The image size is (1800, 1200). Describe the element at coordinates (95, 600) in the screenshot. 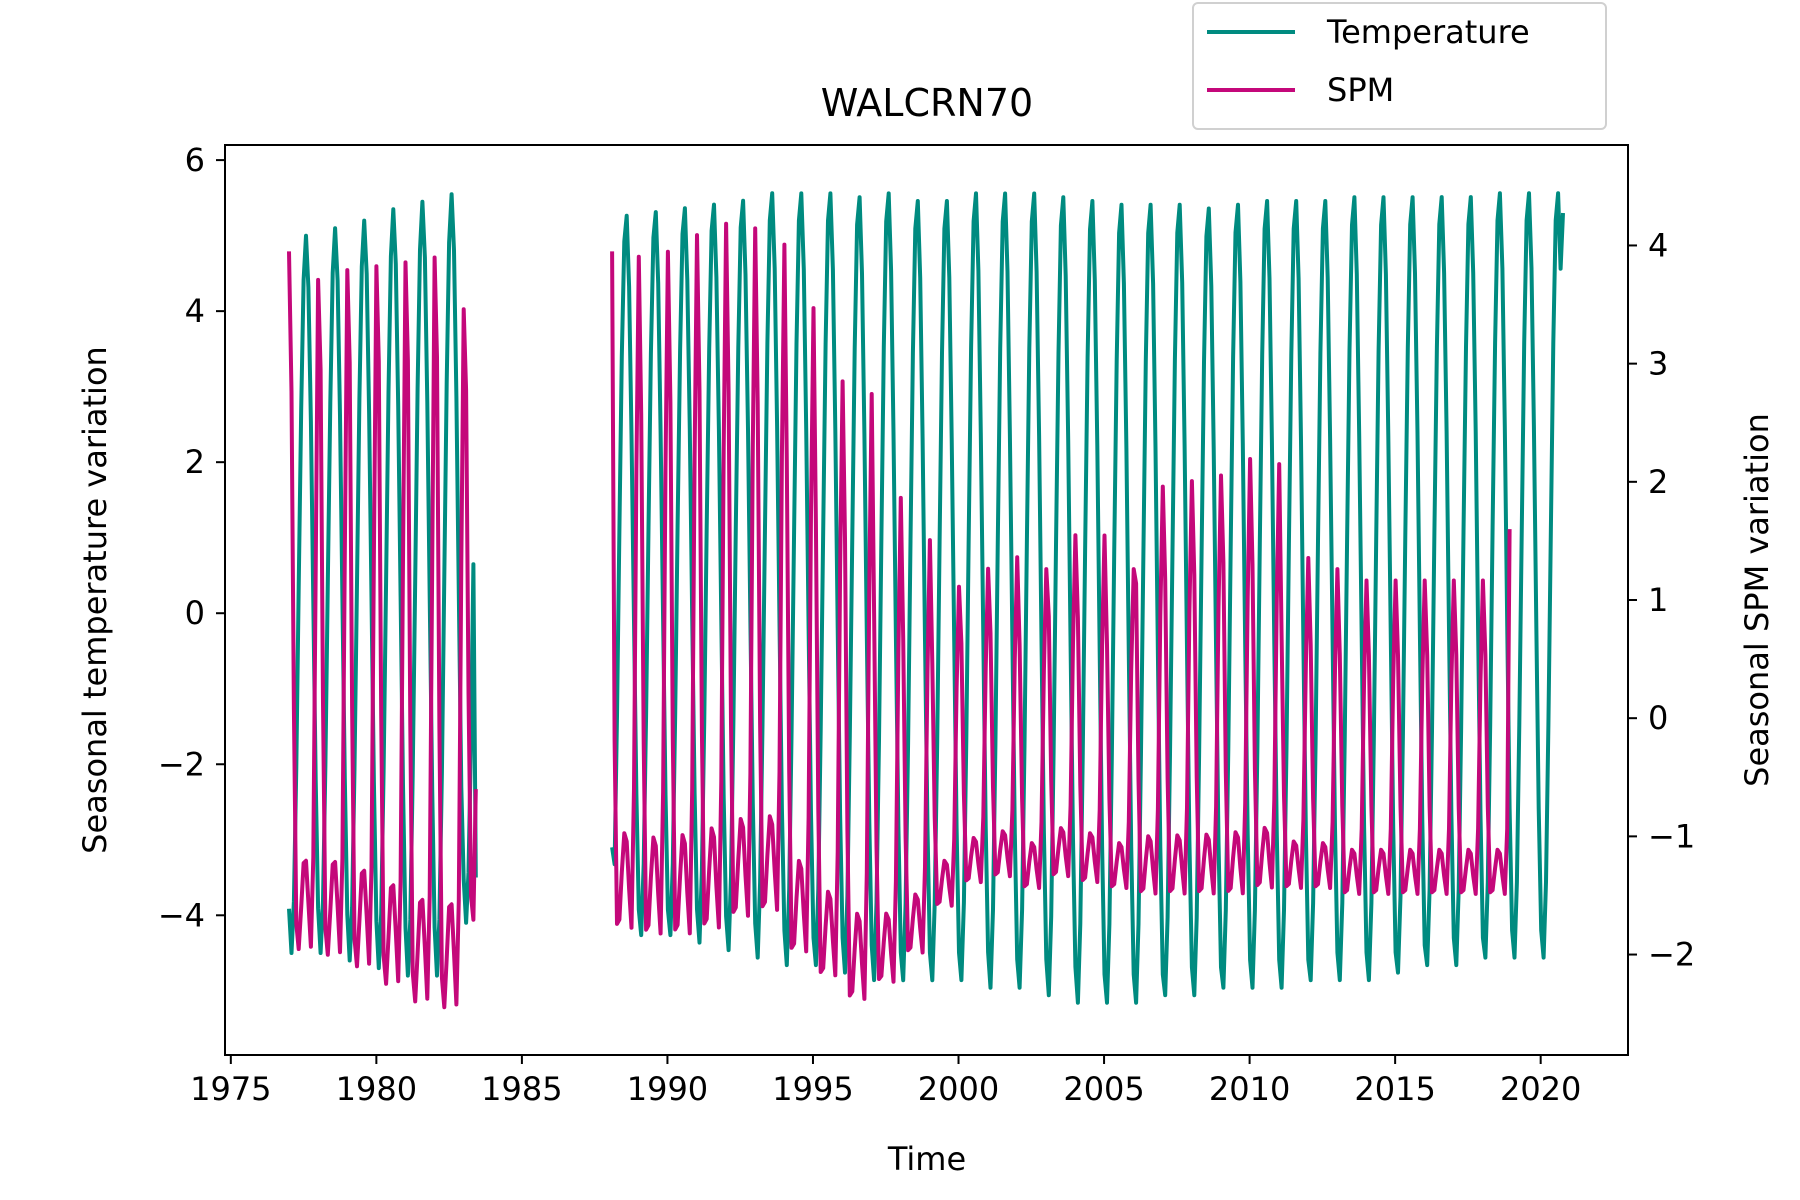

I see `y-left-axis-label: Seasonal temperature variation` at that location.